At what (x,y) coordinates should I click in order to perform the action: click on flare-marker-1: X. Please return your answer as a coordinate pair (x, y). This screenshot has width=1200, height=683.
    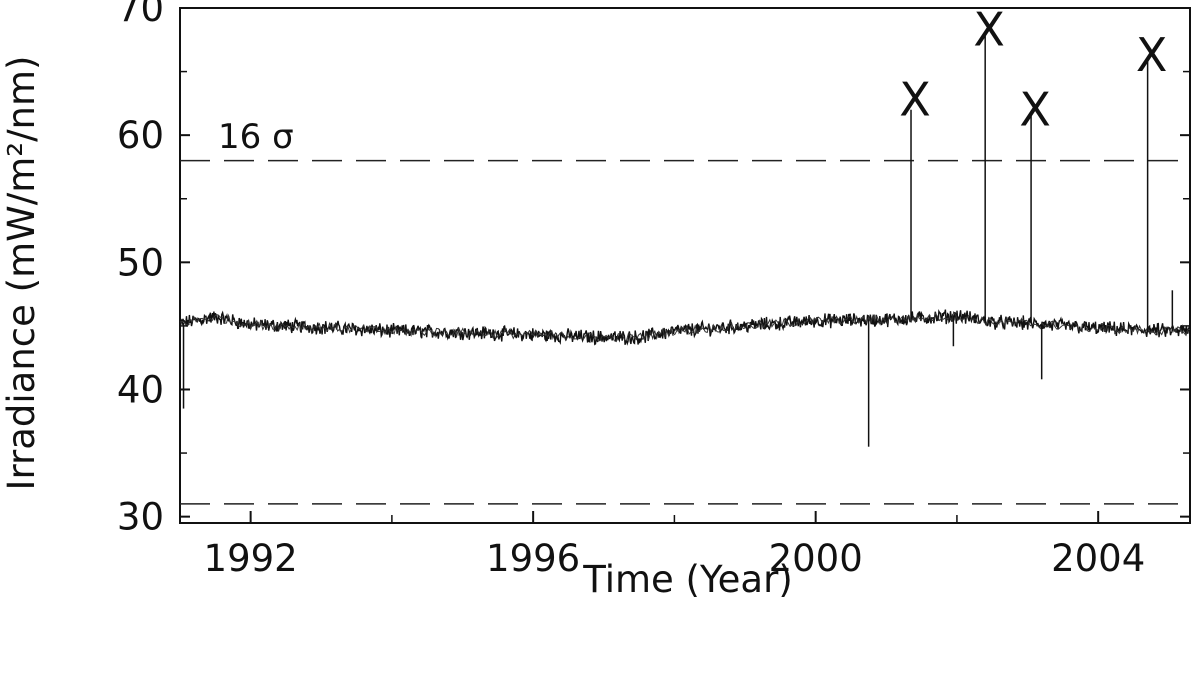
    Looking at the image, I should click on (989, 30).